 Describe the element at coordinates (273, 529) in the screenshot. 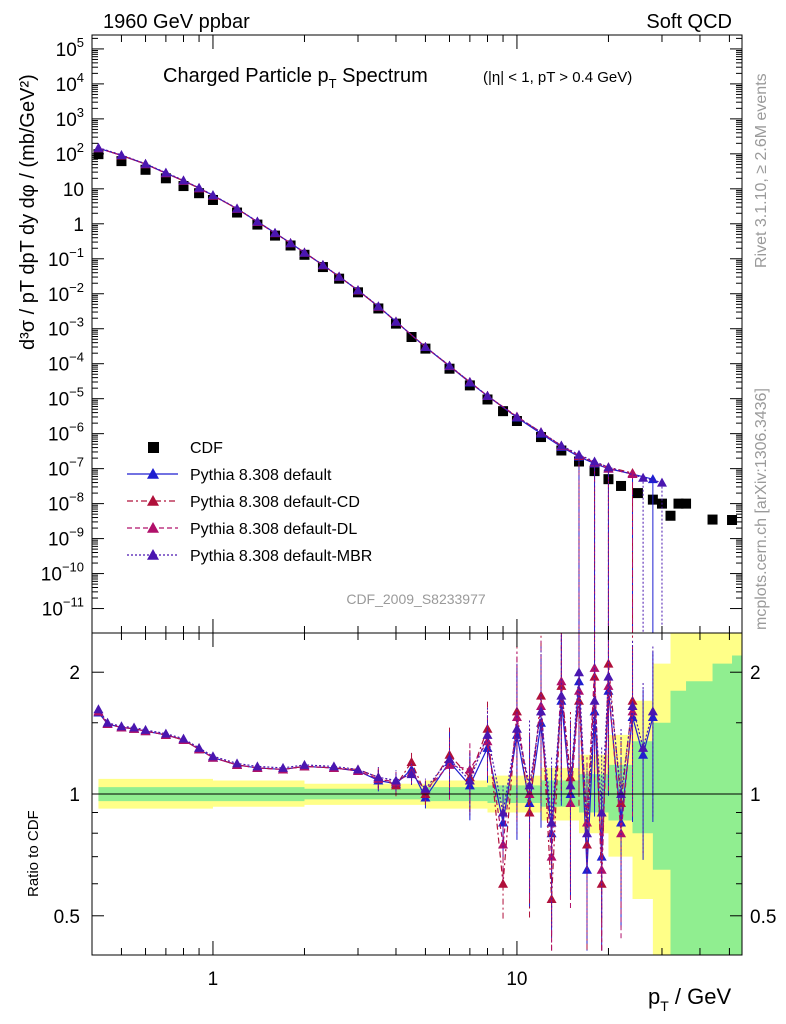

I see `legend-label: Pythia 8.308 default-DL` at that location.